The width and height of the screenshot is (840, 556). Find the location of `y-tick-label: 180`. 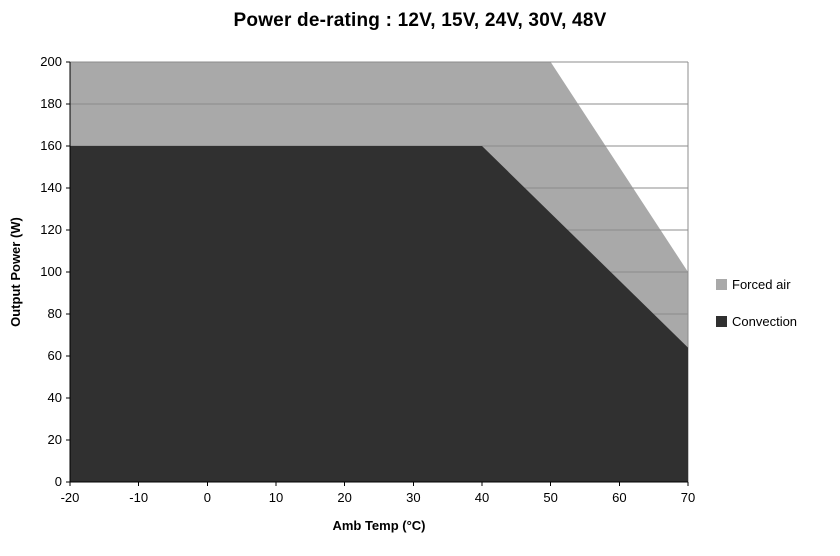

y-tick-label: 180 is located at coordinates (51, 103).